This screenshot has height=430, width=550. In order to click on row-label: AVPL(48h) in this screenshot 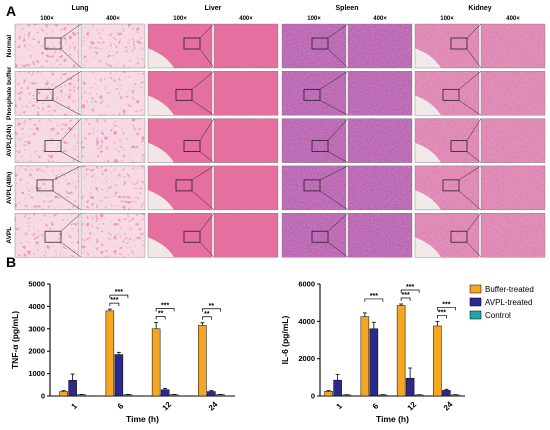, I will do `click(9, 188)`.